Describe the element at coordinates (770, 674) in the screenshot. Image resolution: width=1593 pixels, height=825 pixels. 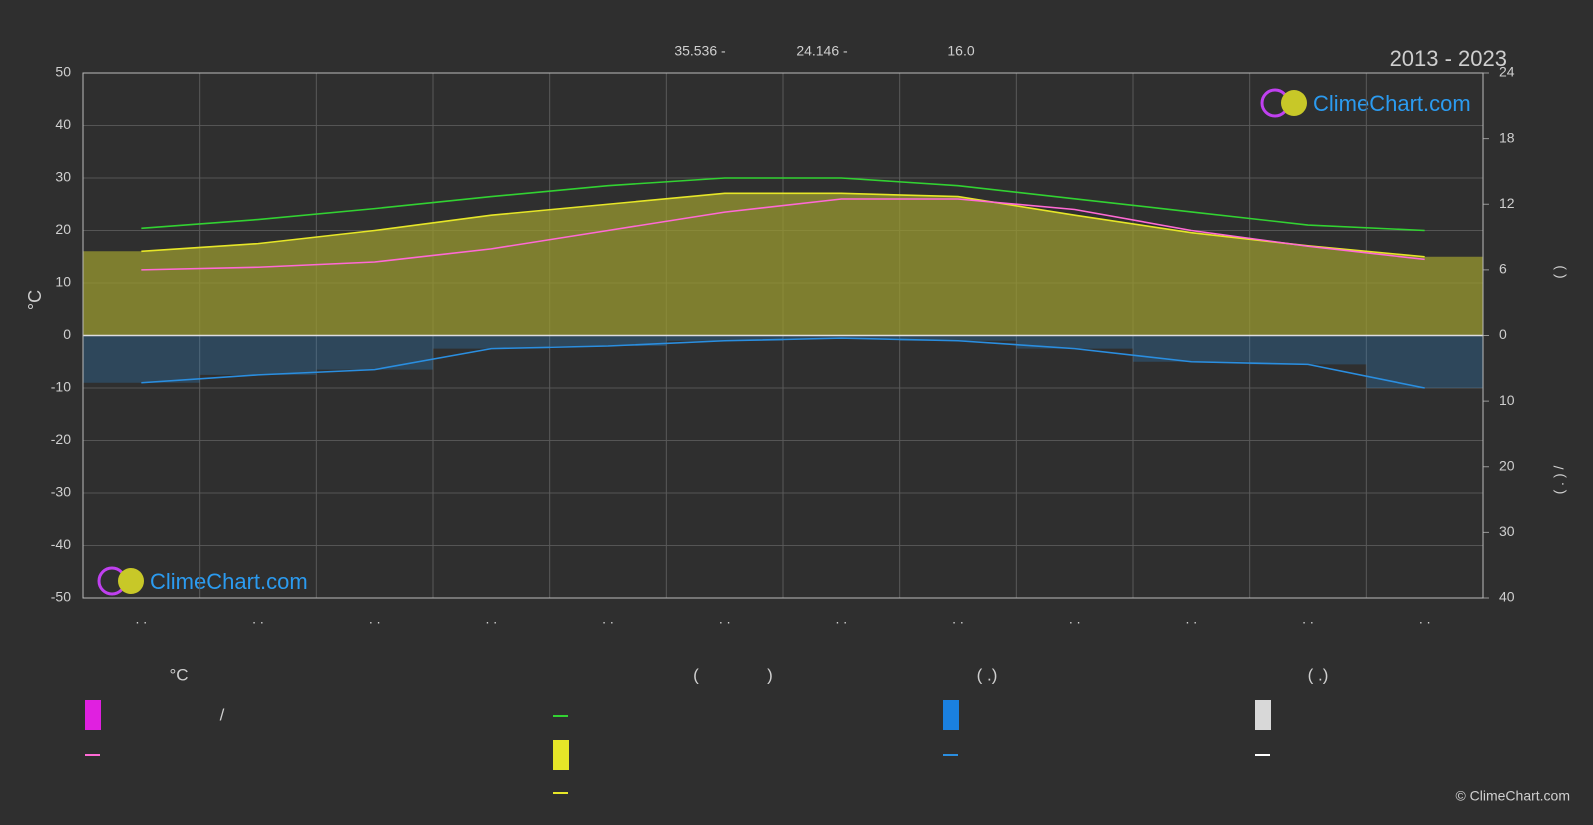
I see `legend-heading: )` at that location.